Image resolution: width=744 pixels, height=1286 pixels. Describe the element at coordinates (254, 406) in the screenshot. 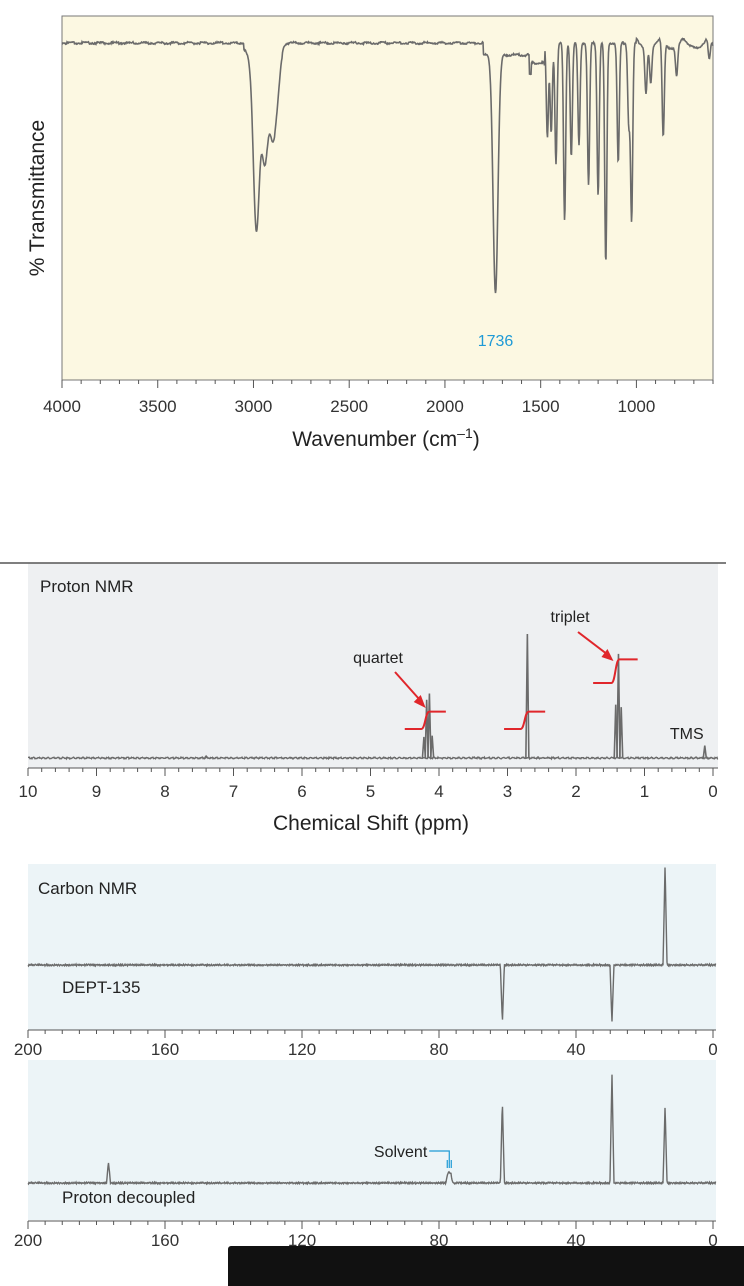

I see `ir-tick-label: 3000` at that location.